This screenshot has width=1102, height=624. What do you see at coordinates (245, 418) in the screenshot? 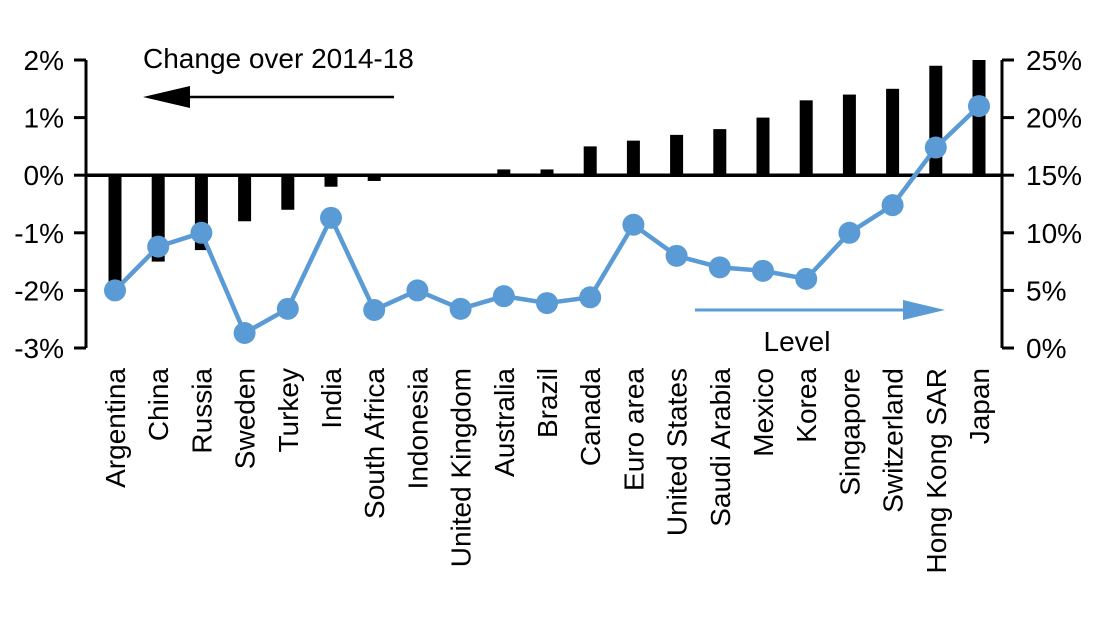
I see `x-label-Sweden: Sweden` at bounding box center [245, 418].